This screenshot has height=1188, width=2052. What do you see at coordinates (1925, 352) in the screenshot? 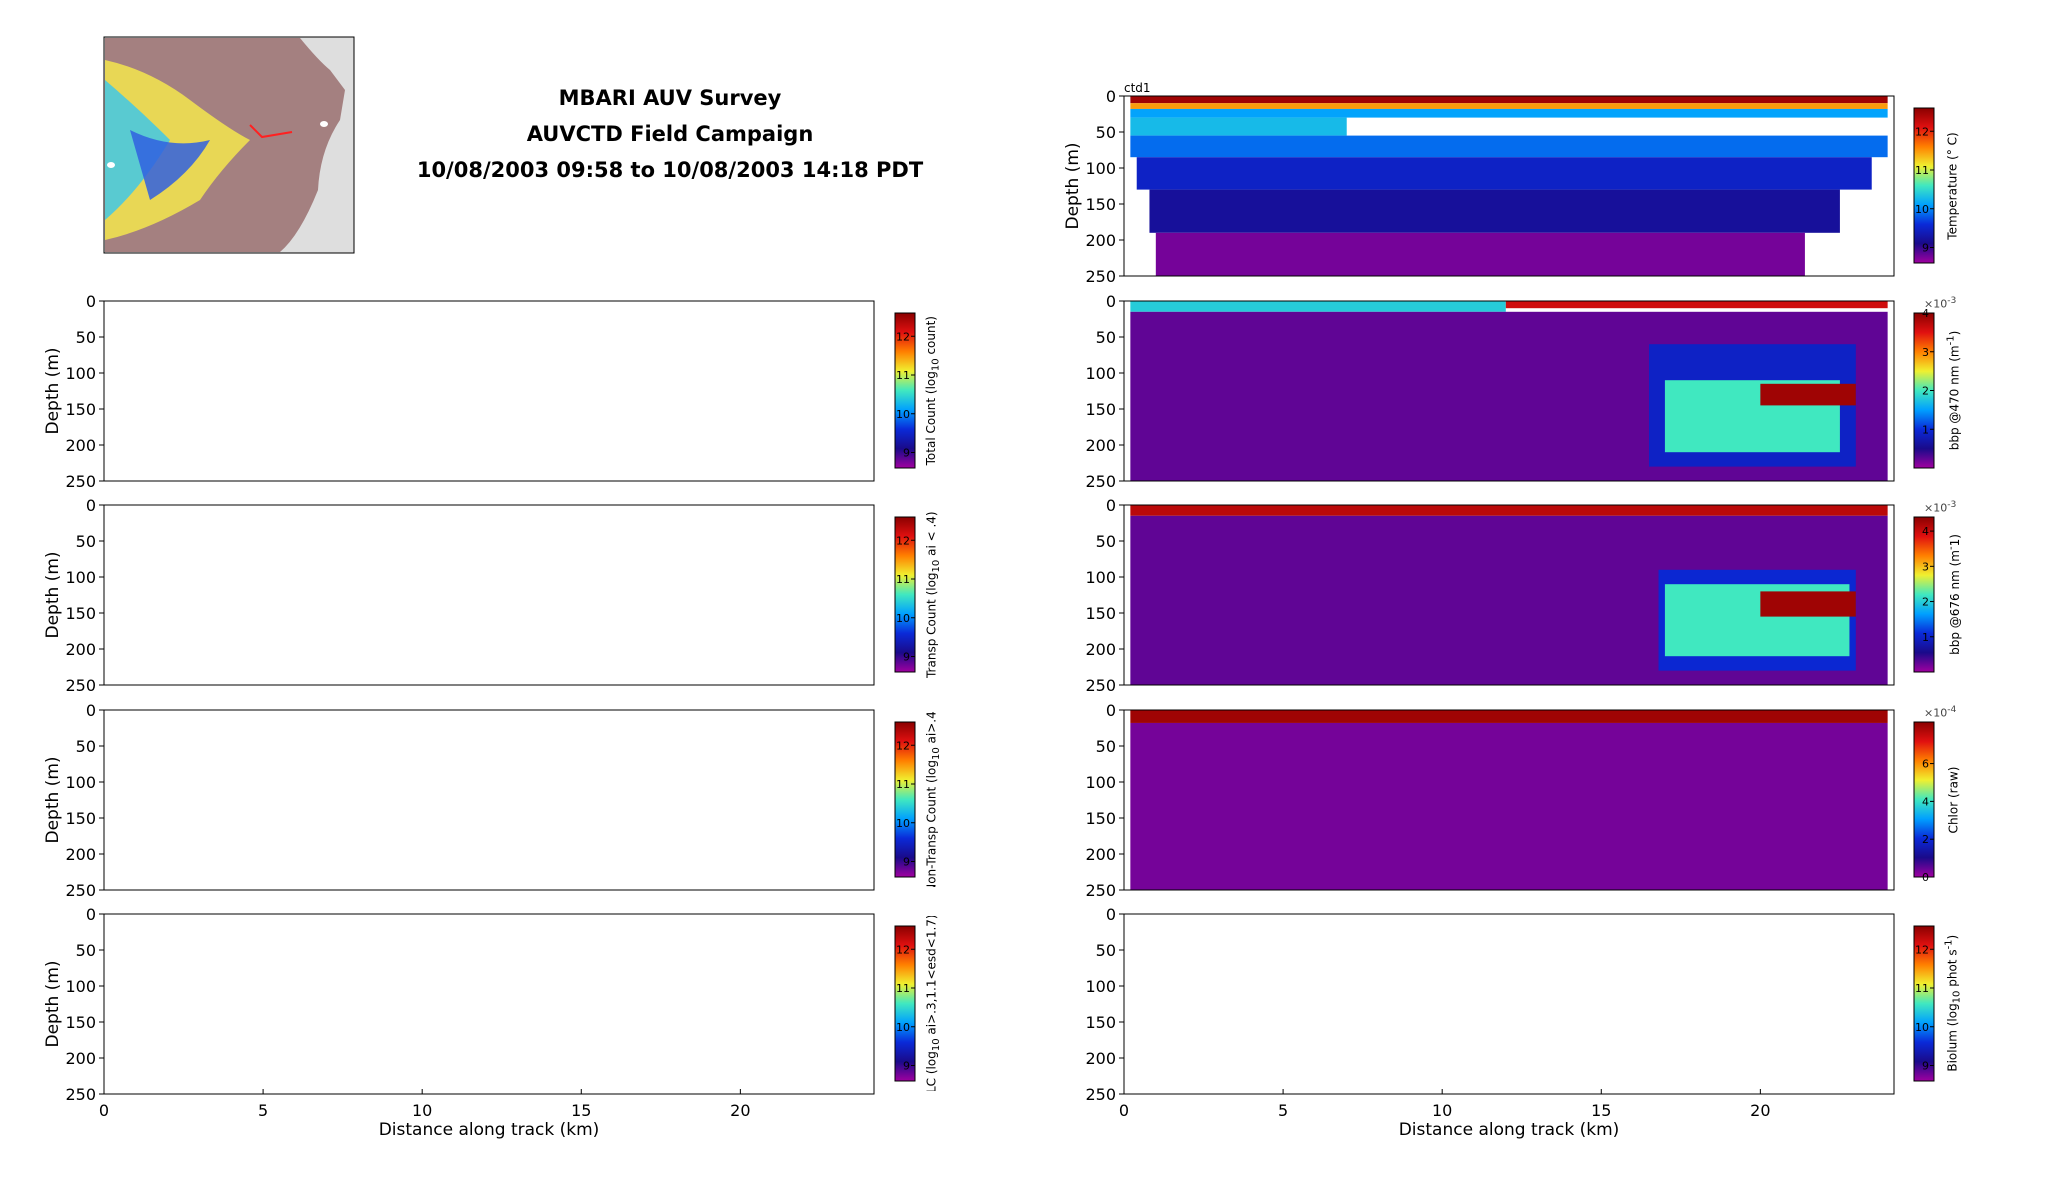
I see `colorbar-tick-label: 3` at bounding box center [1925, 352].